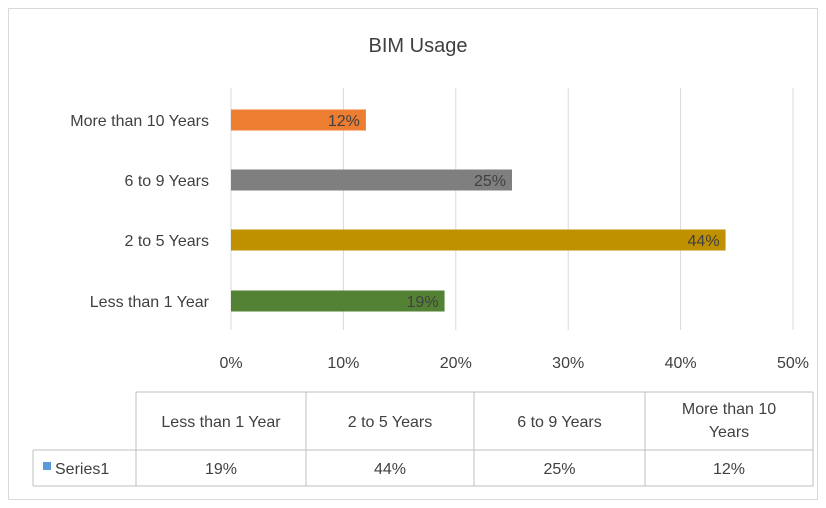 The width and height of the screenshot is (826, 508). Describe the element at coordinates (559, 422) in the screenshot. I see `table-header-cell: 6 to 9 Years` at that location.